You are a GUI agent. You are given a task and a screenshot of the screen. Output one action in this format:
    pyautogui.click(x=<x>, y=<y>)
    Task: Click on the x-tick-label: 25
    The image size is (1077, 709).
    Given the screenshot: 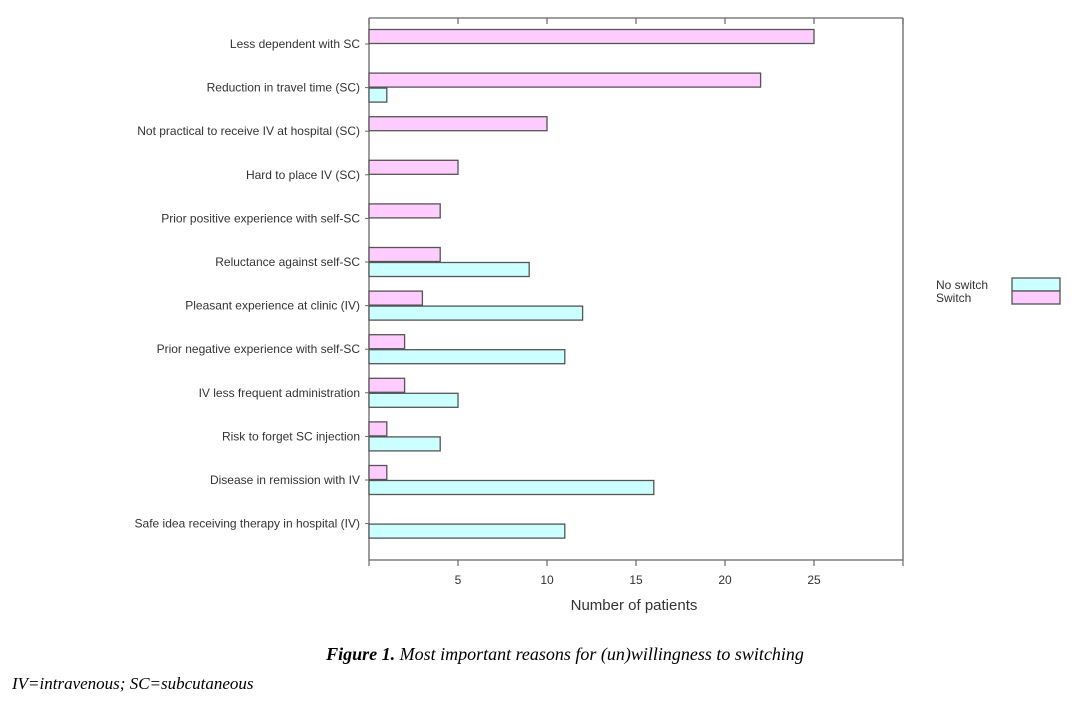 What is the action you would take?
    pyautogui.click(x=814, y=580)
    